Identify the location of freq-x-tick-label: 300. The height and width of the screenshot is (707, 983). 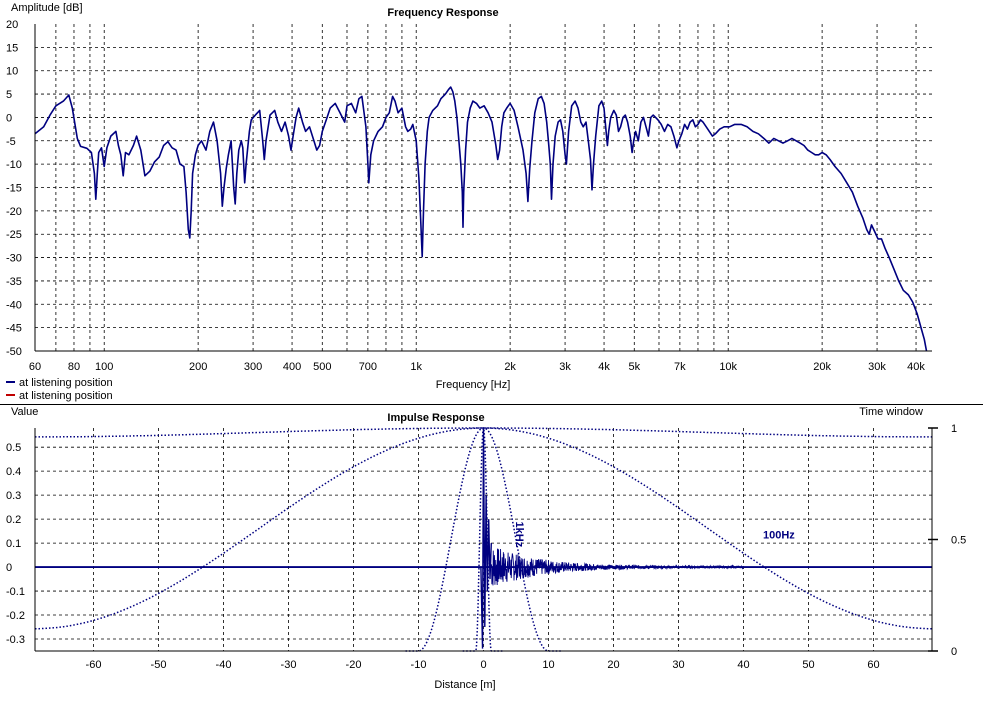
(253, 367).